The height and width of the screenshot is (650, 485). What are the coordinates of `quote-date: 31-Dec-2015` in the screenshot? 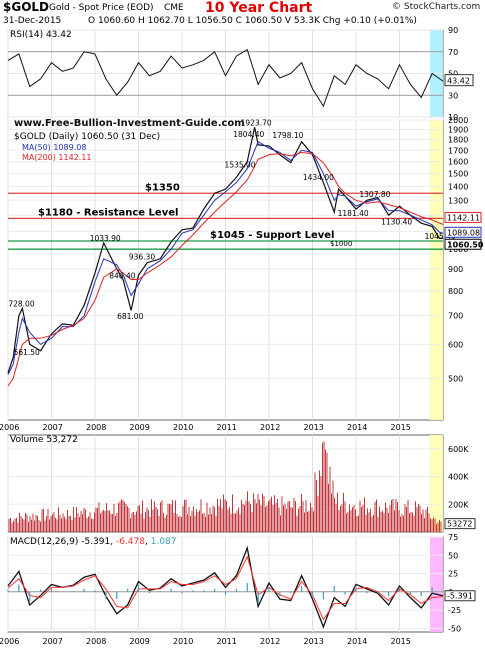 It's located at (32, 21).